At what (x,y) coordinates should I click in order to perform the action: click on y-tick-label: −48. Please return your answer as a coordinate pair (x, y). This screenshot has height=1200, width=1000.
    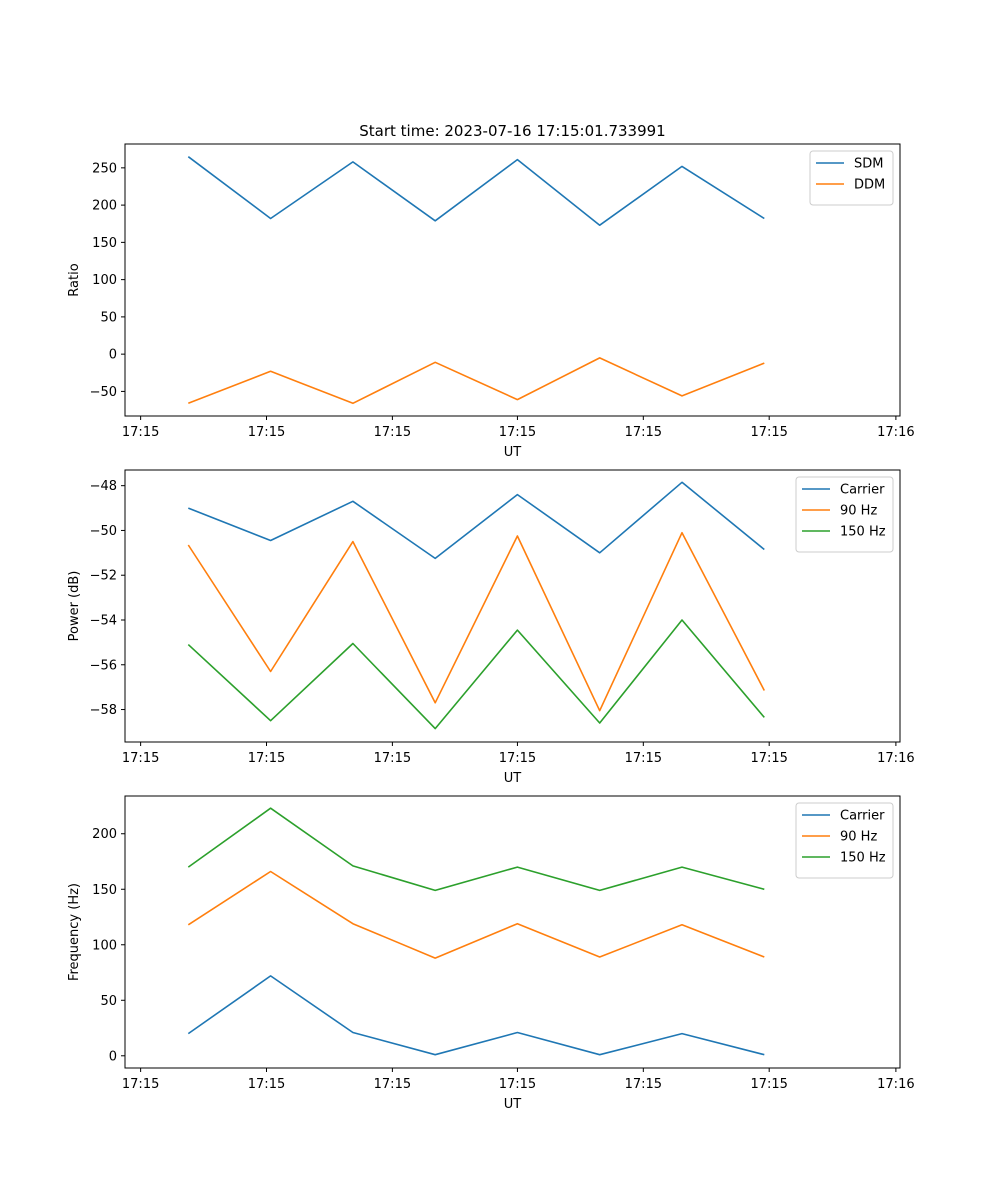
    Looking at the image, I should click on (103, 486).